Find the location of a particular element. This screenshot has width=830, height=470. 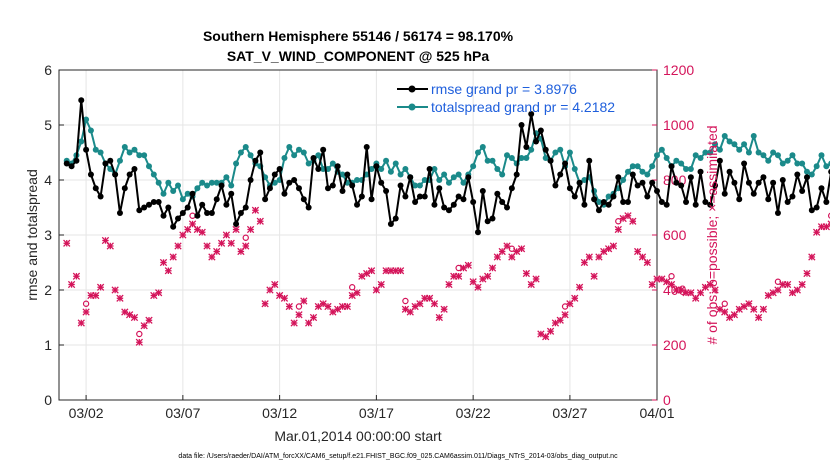

right-tick-label: 600 is located at coordinates (675, 235).